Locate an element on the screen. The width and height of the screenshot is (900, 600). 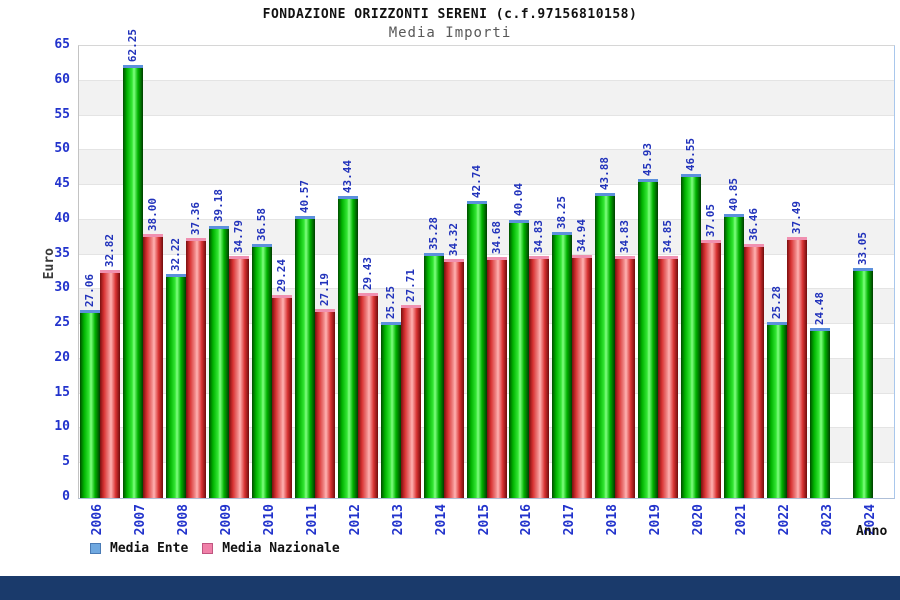
bar-media-ente-2018 is located at coordinates (605, 345).